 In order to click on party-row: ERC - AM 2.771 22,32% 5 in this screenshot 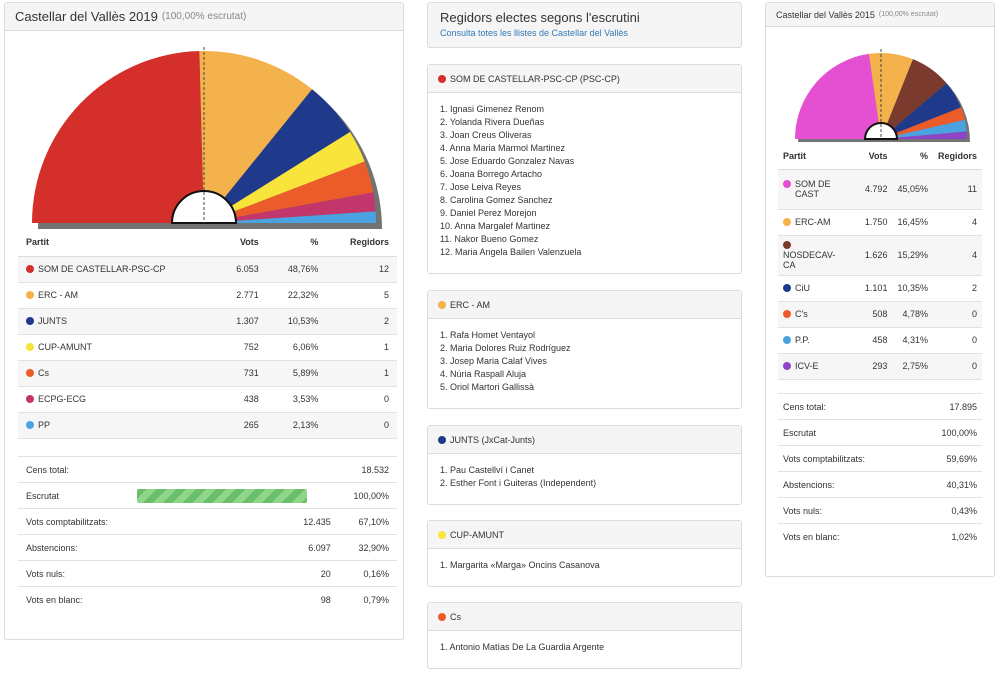, I will do `click(207, 295)`.